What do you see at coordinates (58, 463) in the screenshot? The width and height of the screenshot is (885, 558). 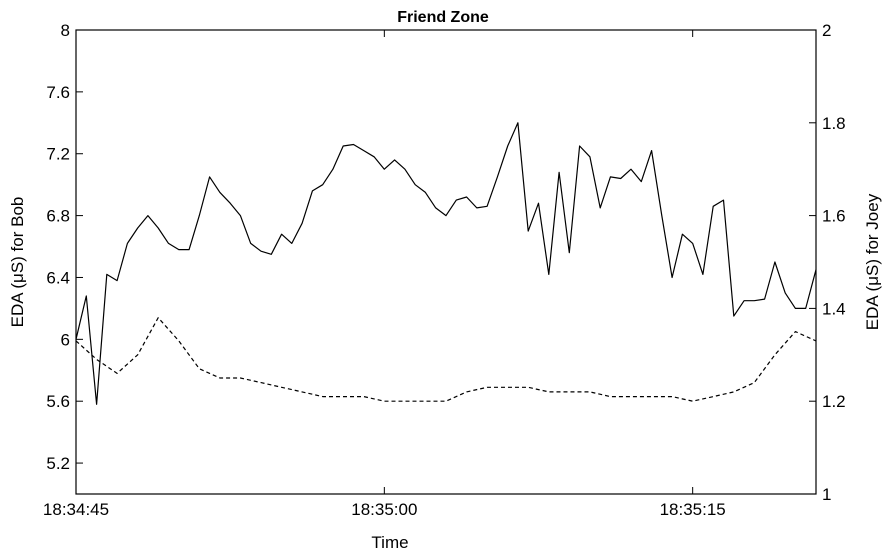 I see `left-tick-label: 5.2` at bounding box center [58, 463].